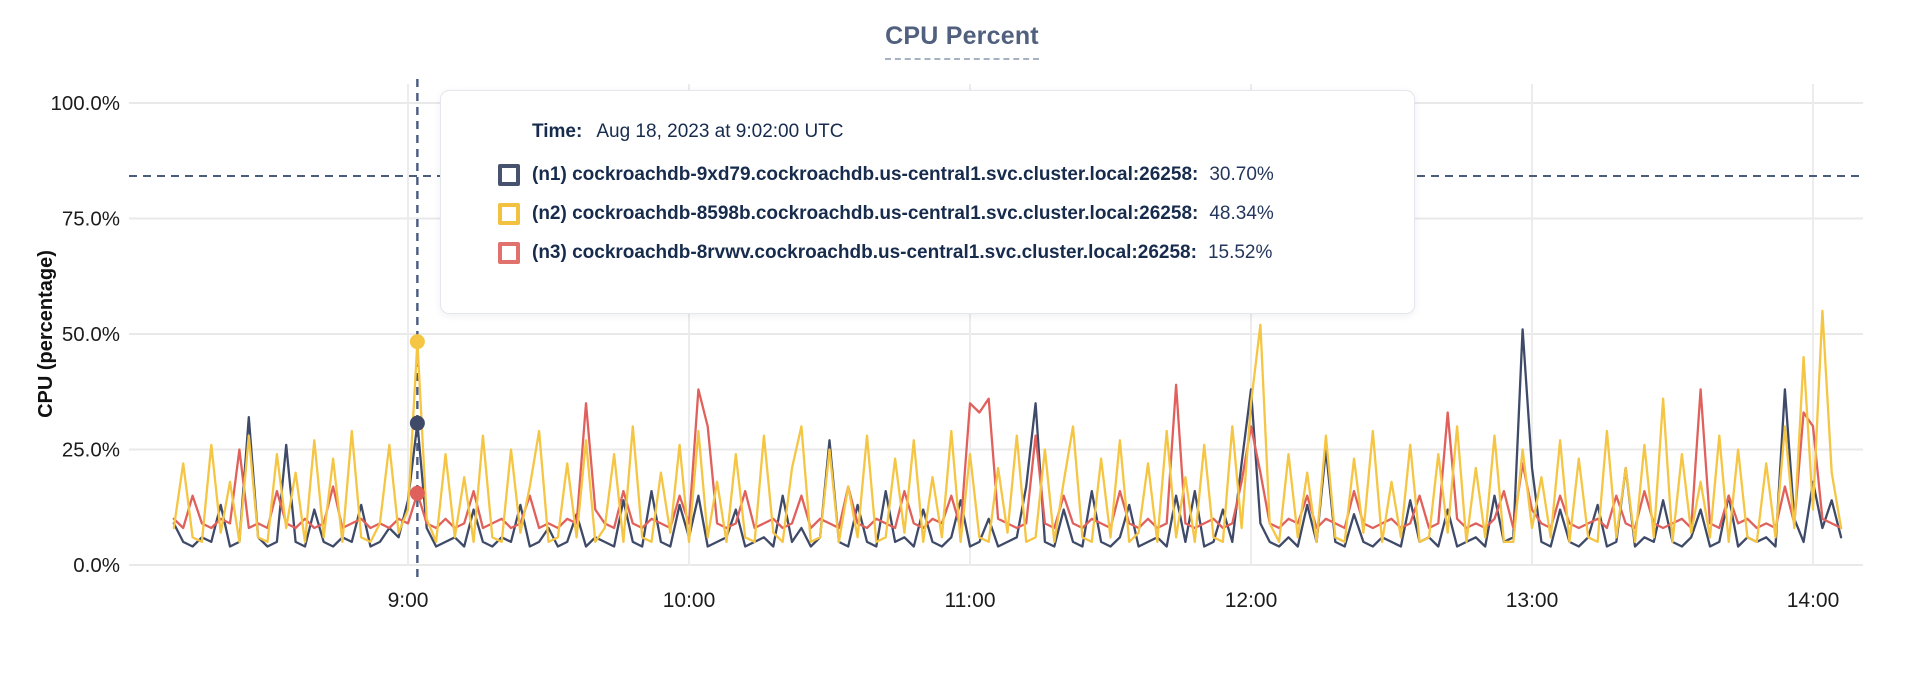 The image size is (1924, 694). What do you see at coordinates (936, 132) in the screenshot?
I see `tooltip-time-row: Time: Aug 18, 2023 at 9:02:00 UTC` at bounding box center [936, 132].